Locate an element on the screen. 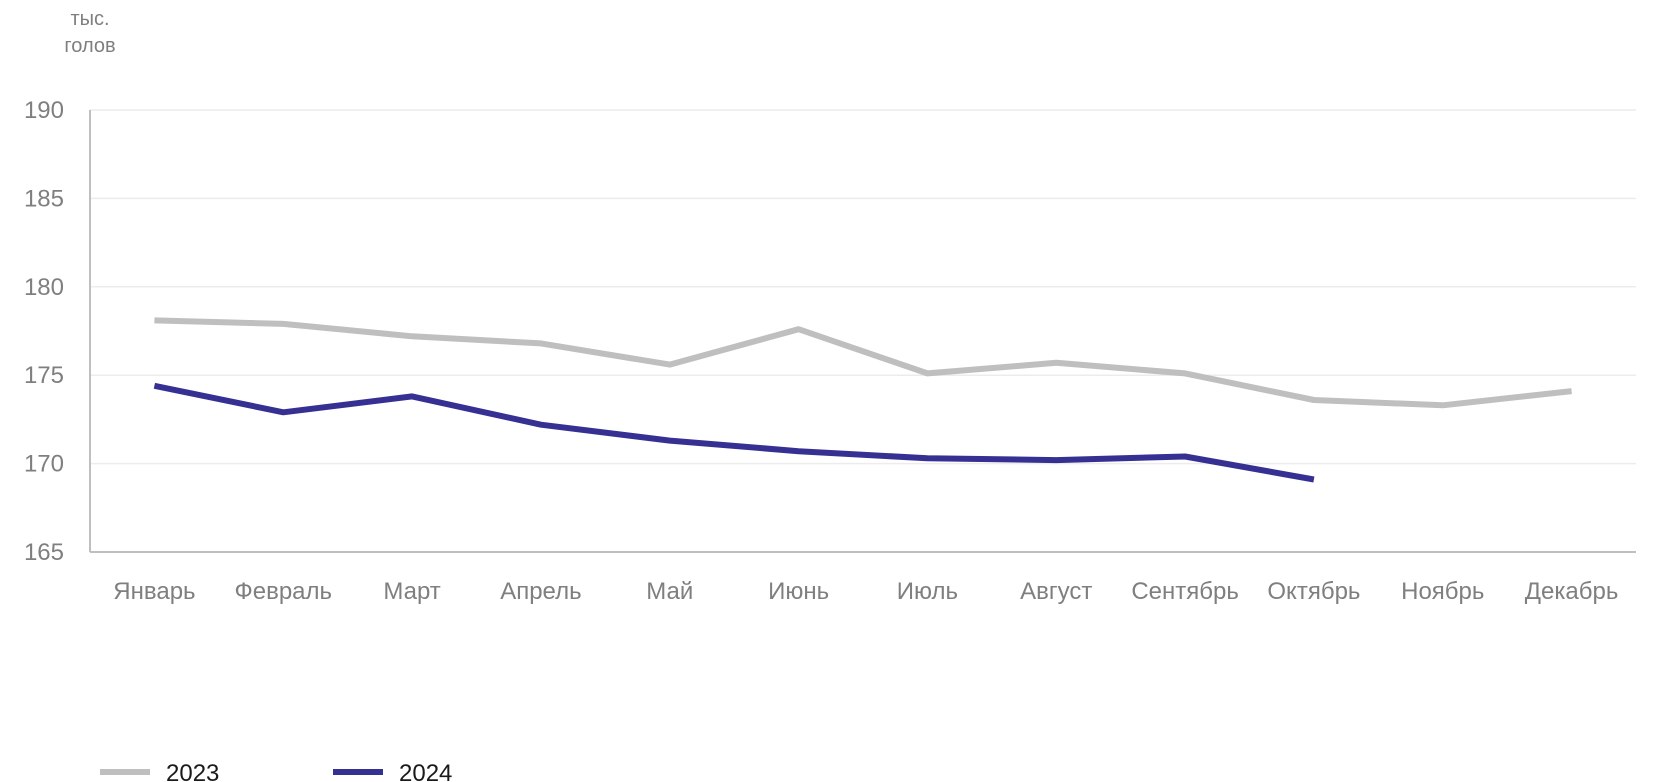 The height and width of the screenshot is (782, 1655). x-tick-label: Май is located at coordinates (669, 591).